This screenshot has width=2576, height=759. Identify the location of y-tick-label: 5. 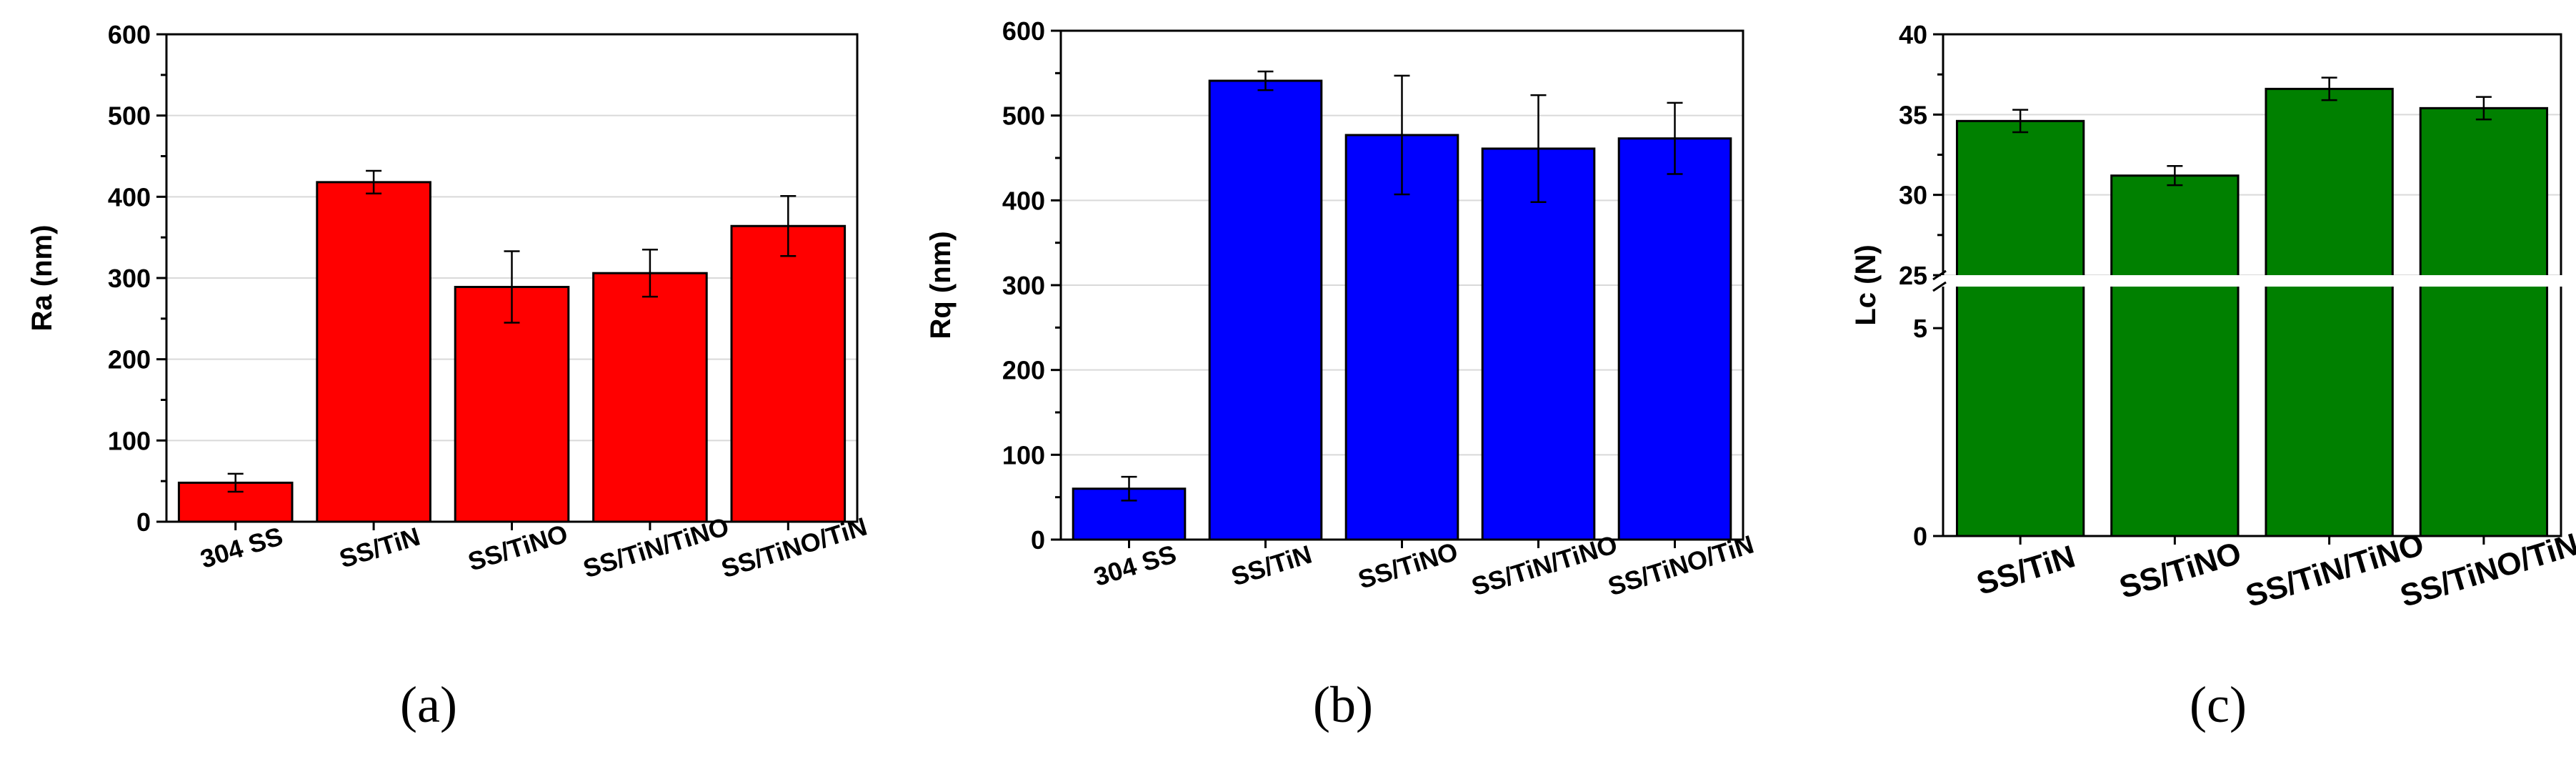
(1920, 328).